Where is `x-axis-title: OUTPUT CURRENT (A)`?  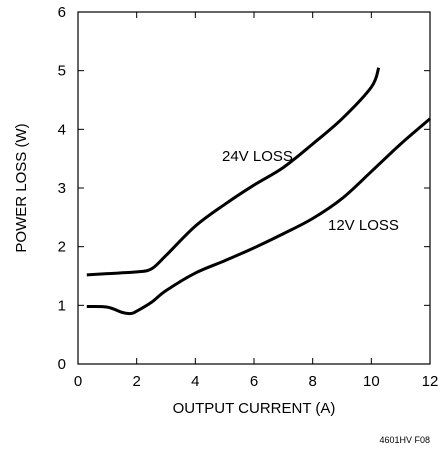
x-axis-title: OUTPUT CURRENT (A) is located at coordinates (254, 408).